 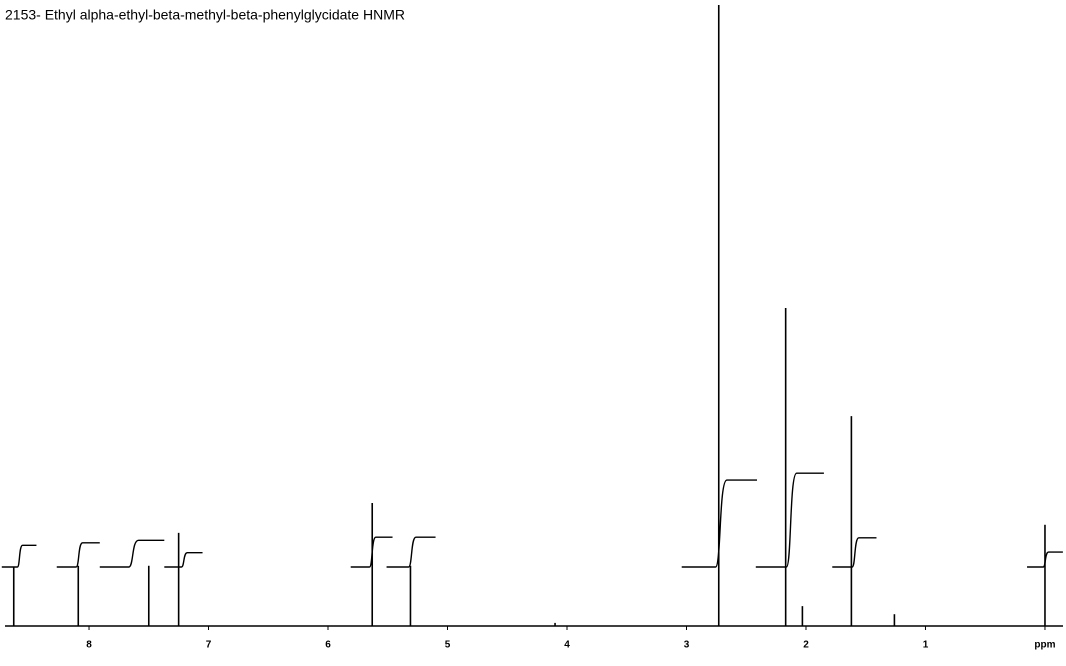 What do you see at coordinates (89, 645) in the screenshot?
I see `x-tick-label: 8` at bounding box center [89, 645].